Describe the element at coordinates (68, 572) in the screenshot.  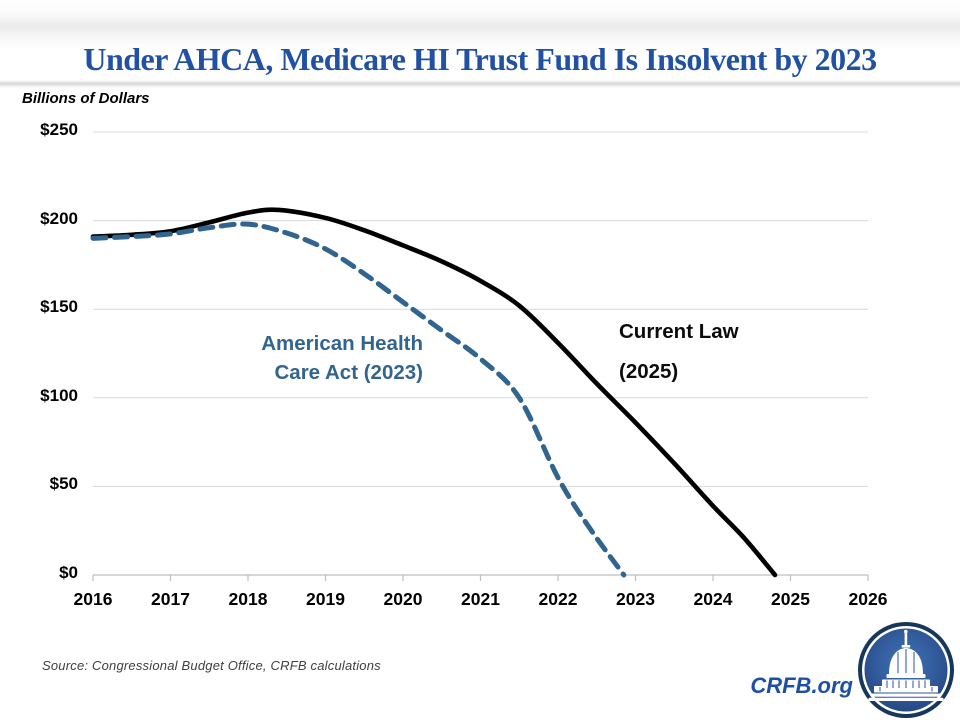
I see `y-tick-label: $0` at that location.